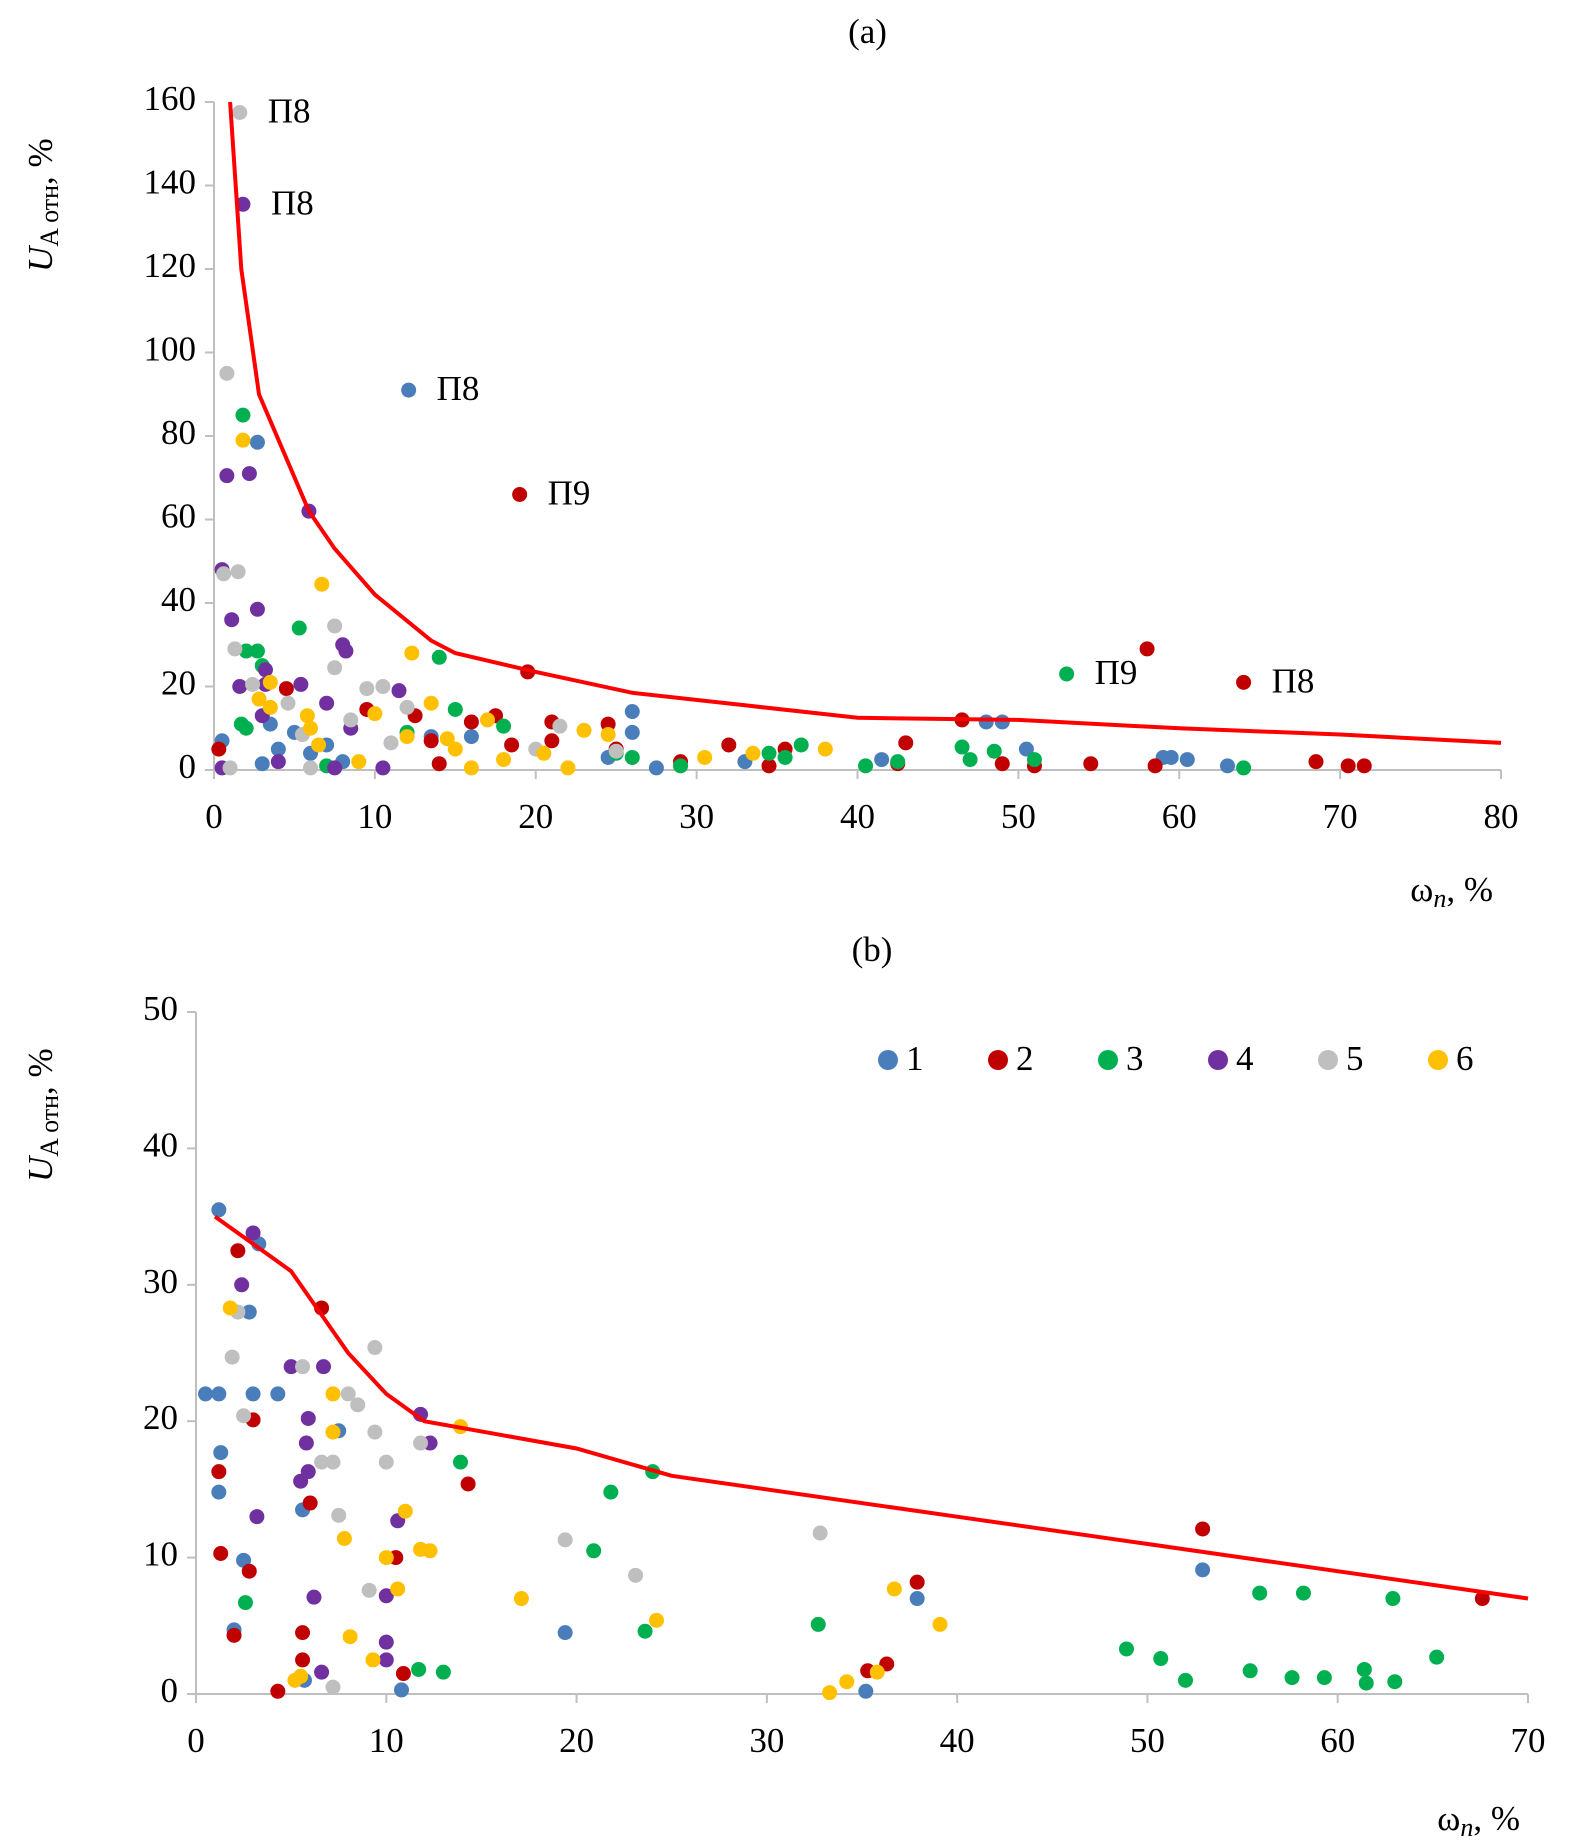 This screenshot has width=1575, height=1847. What do you see at coordinates (1466, 1827) in the screenshot?
I see `x-axis-label-part: n` at bounding box center [1466, 1827].